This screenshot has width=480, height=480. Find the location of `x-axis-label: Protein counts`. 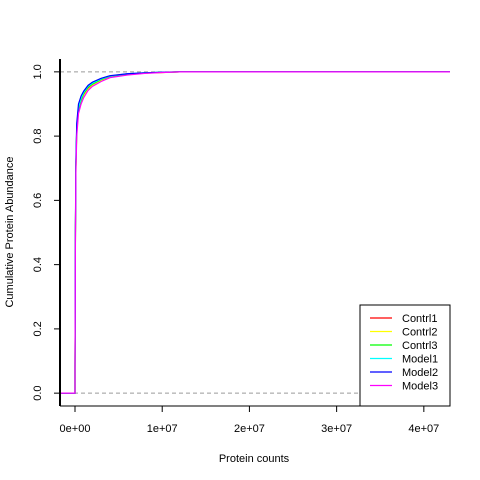

x-axis-label: Protein counts is located at coordinates (254, 459).